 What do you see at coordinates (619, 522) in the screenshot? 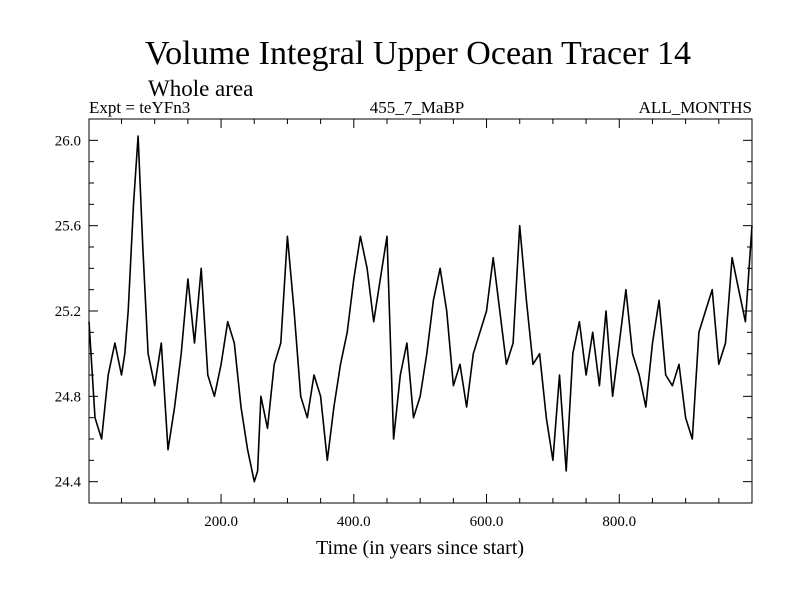
I see `x-tick-label: 800.0` at bounding box center [619, 522].